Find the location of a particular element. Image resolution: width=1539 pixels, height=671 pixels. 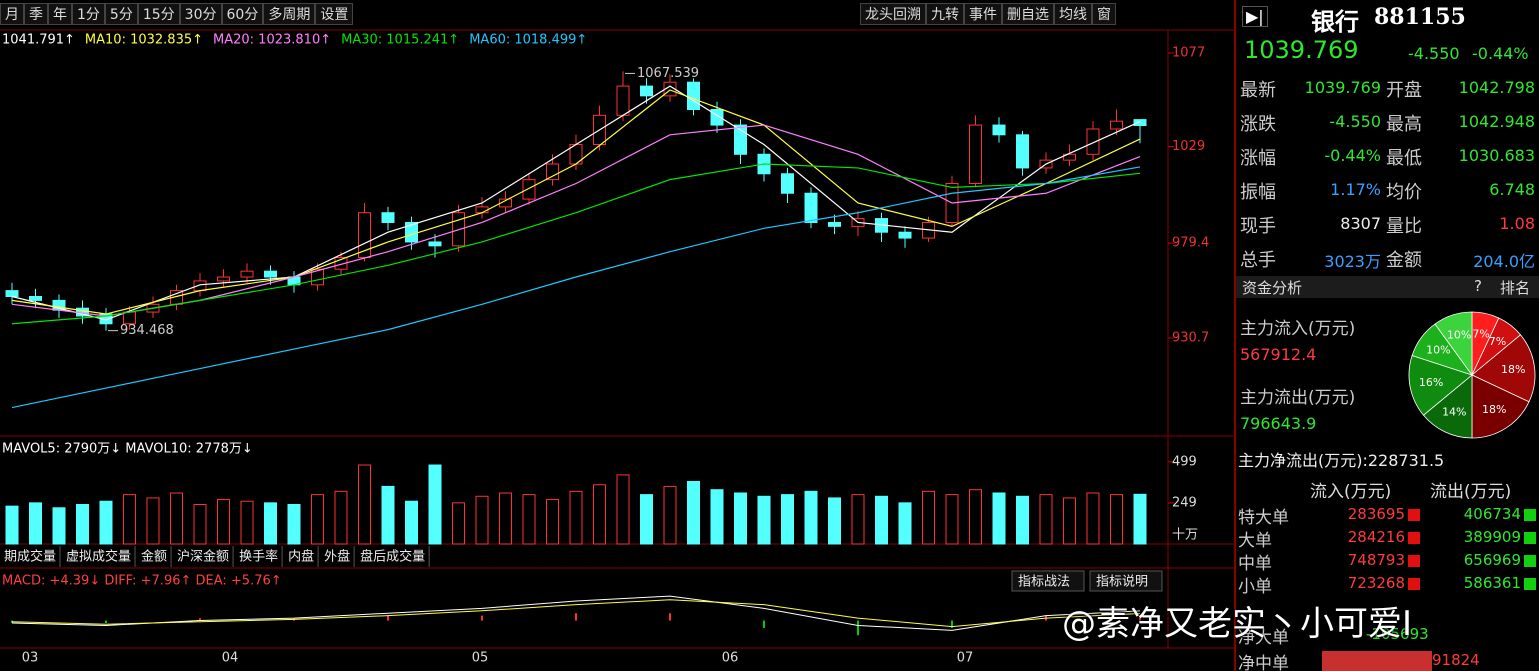

macd-line is located at coordinates (576, 613).